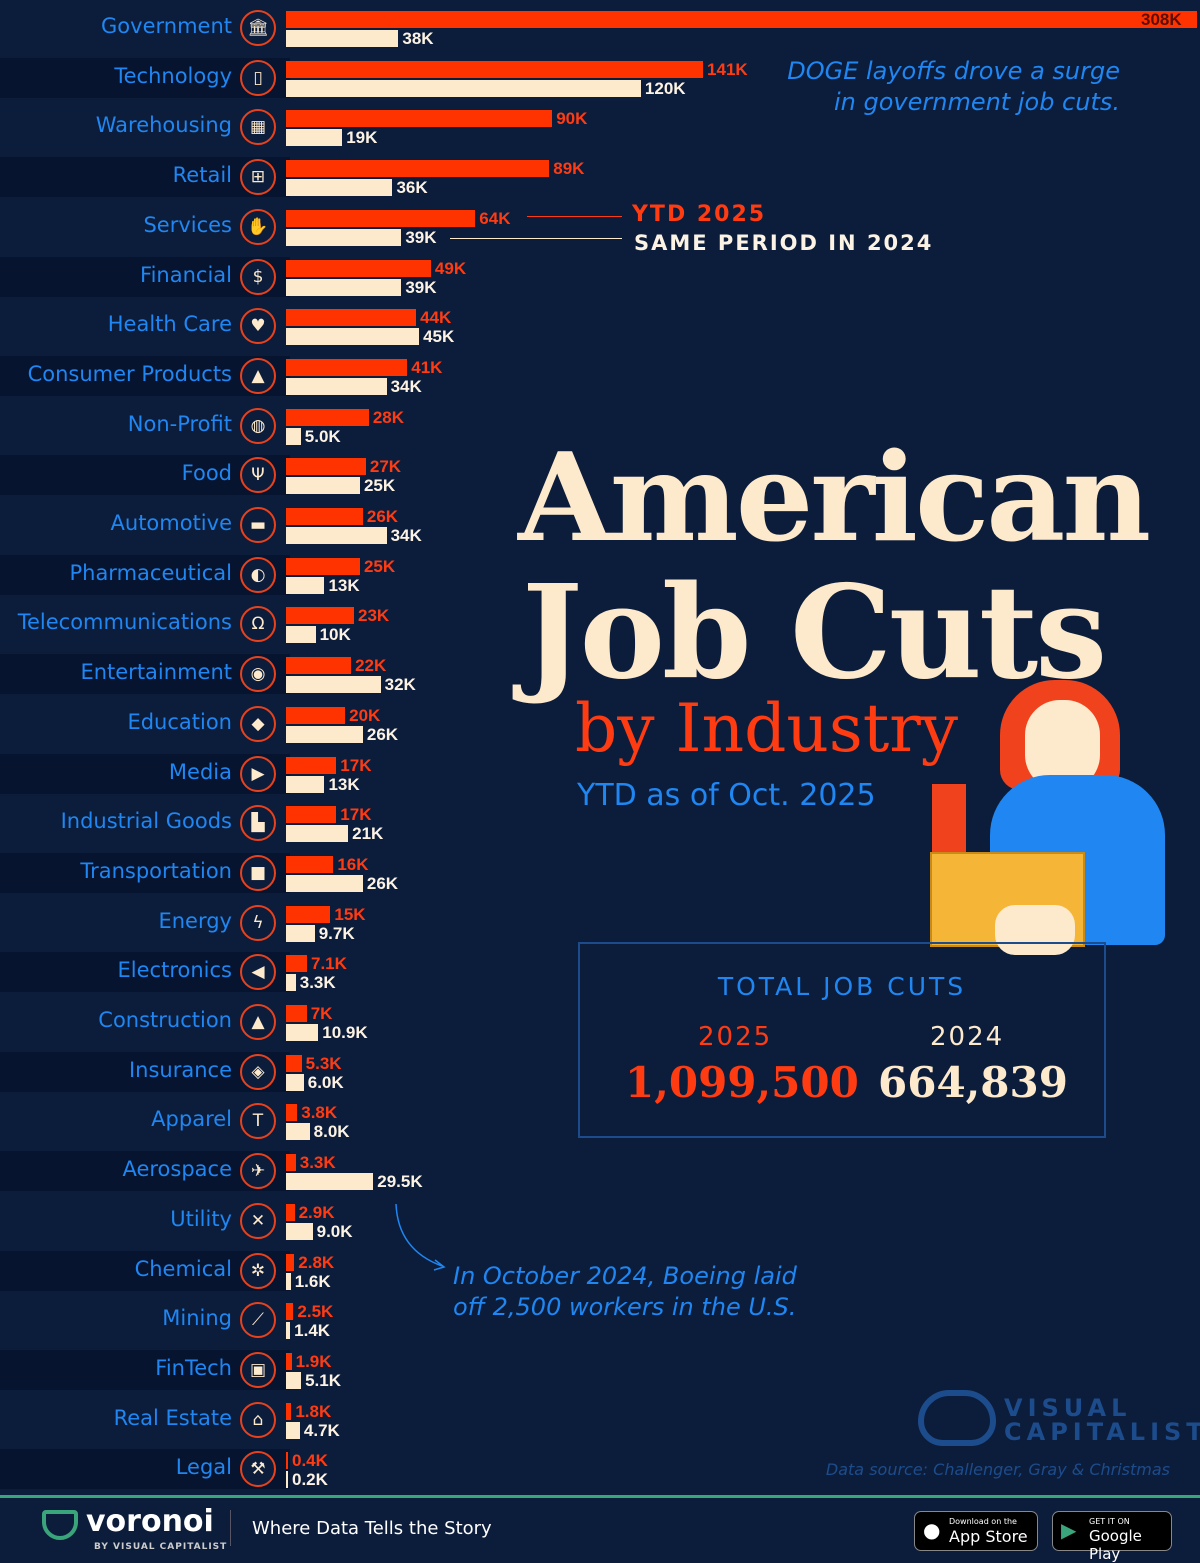 The image size is (1200, 1563). I want to click on value-label-2024: 5.1K, so click(323, 1380).